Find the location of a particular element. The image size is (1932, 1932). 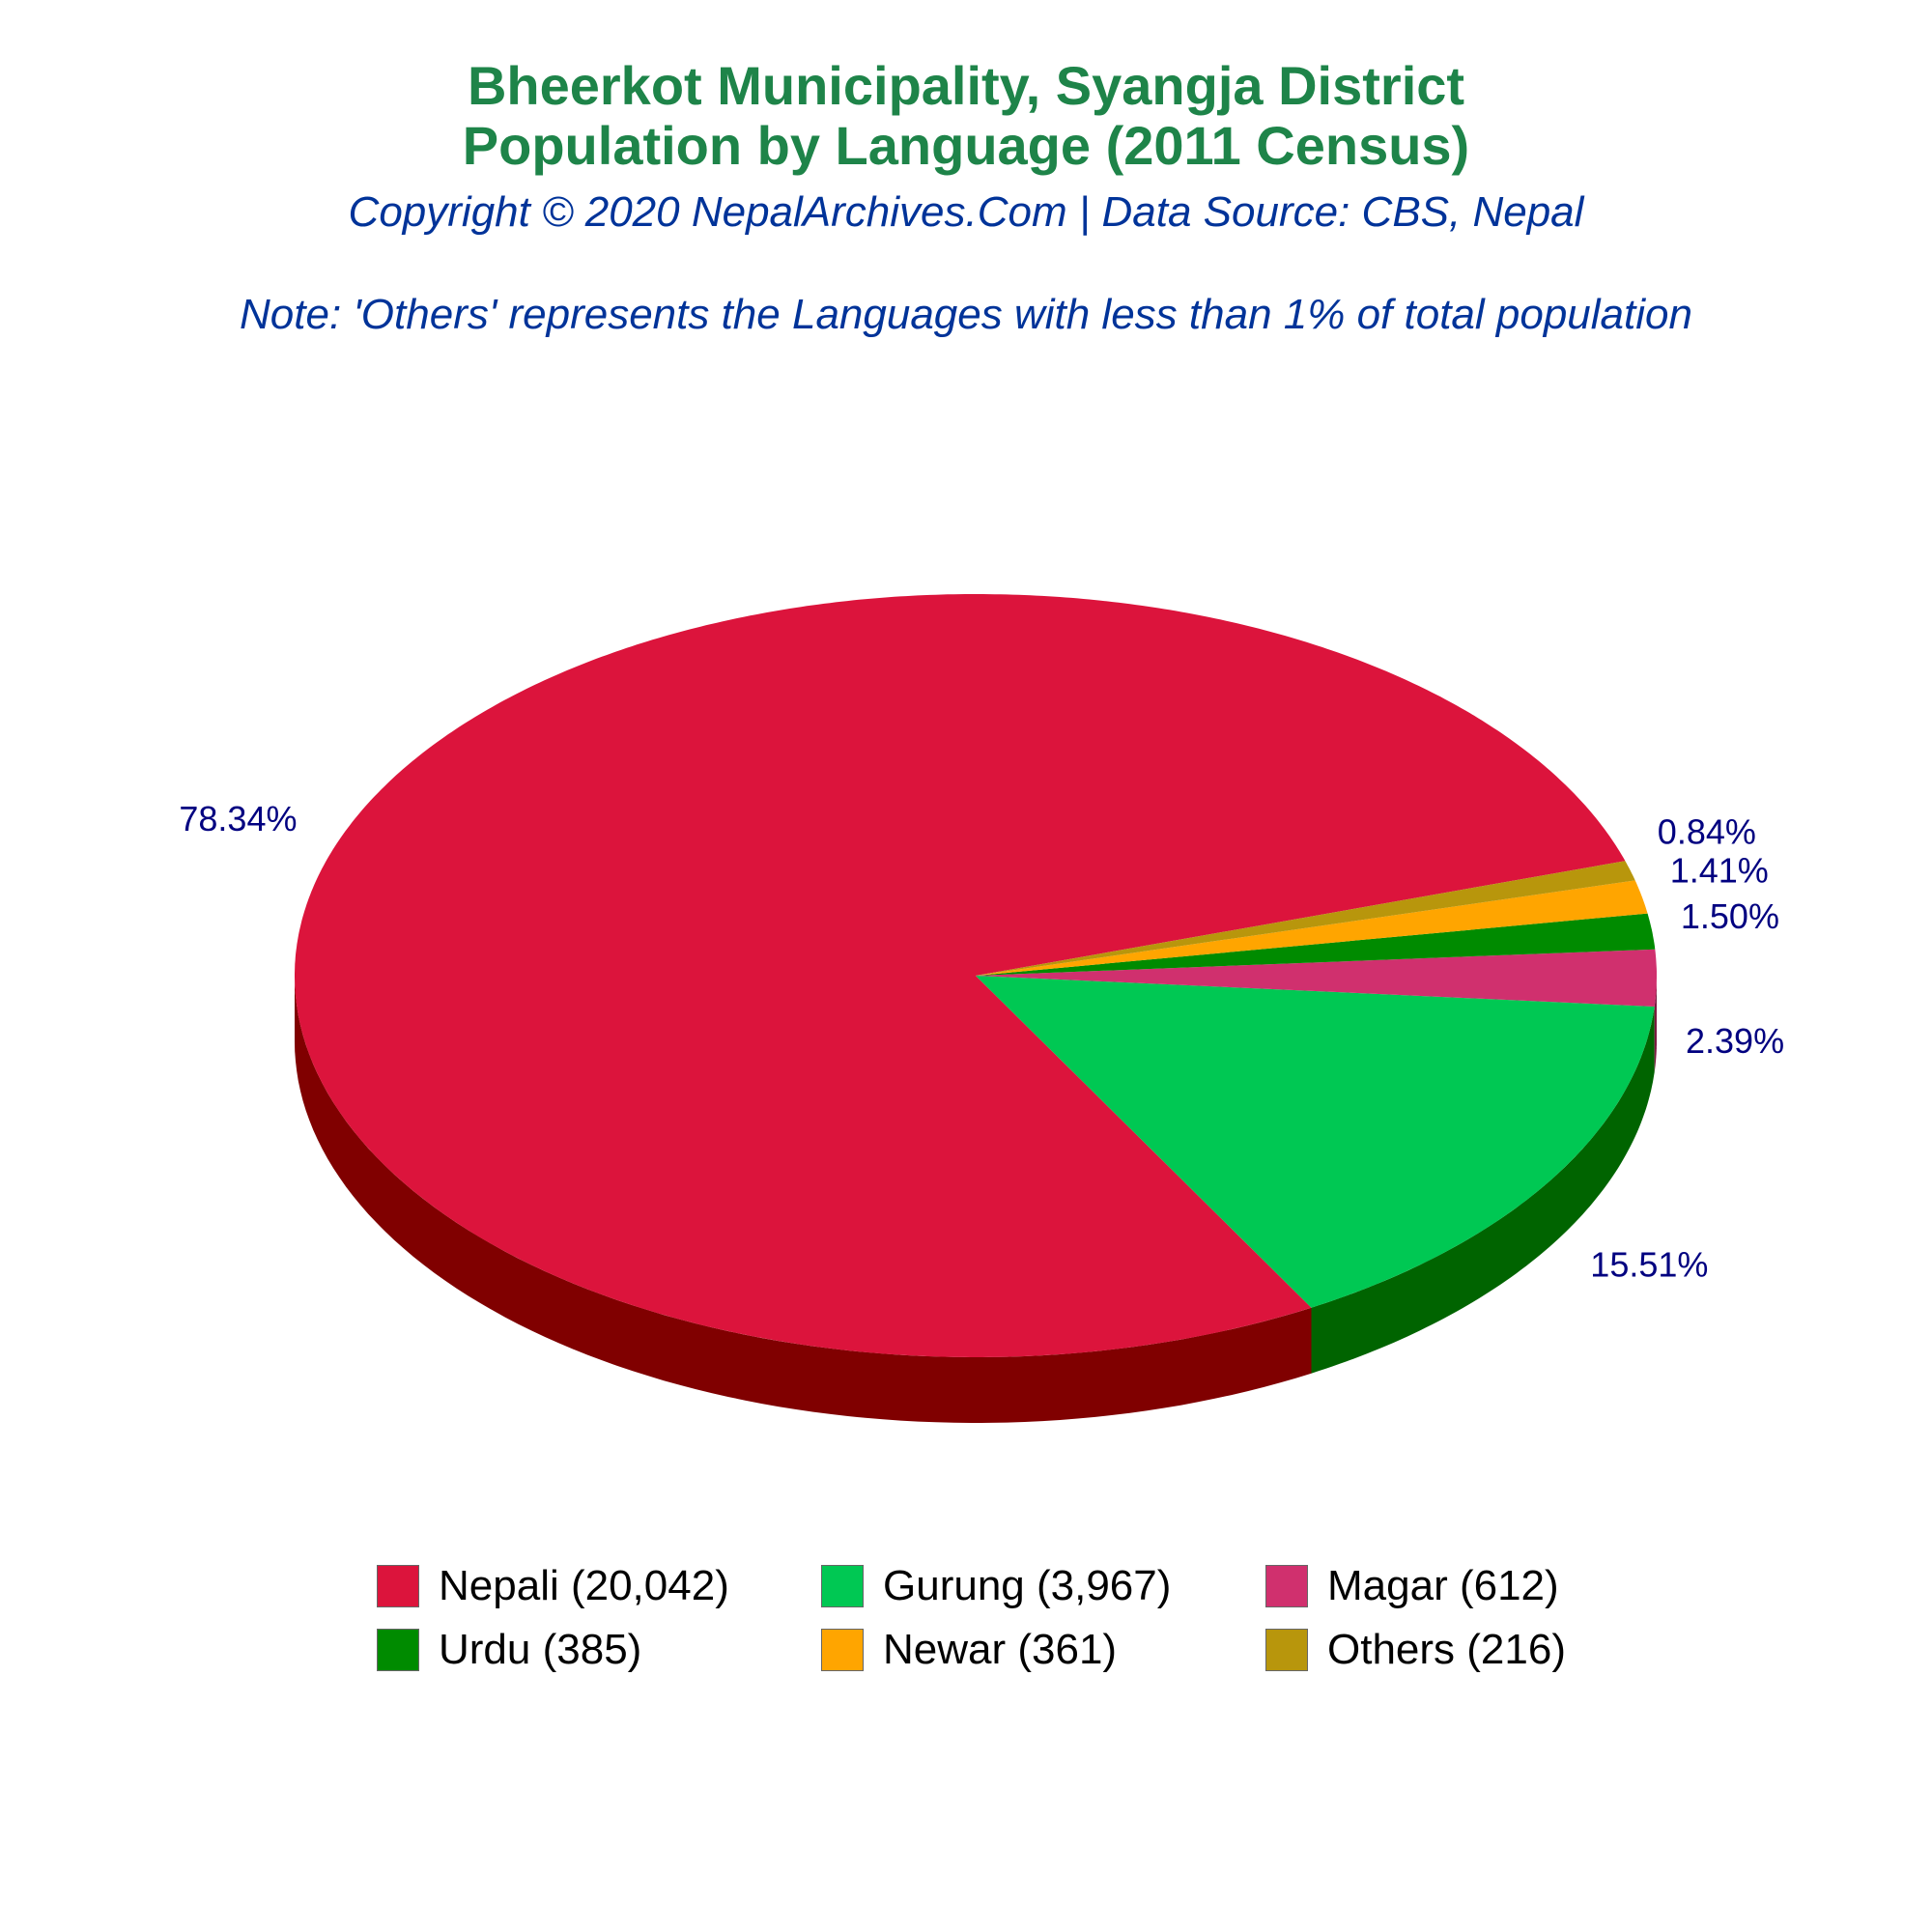

legend-item-urdu: Urdu (385) is located at coordinates (509, 1650).